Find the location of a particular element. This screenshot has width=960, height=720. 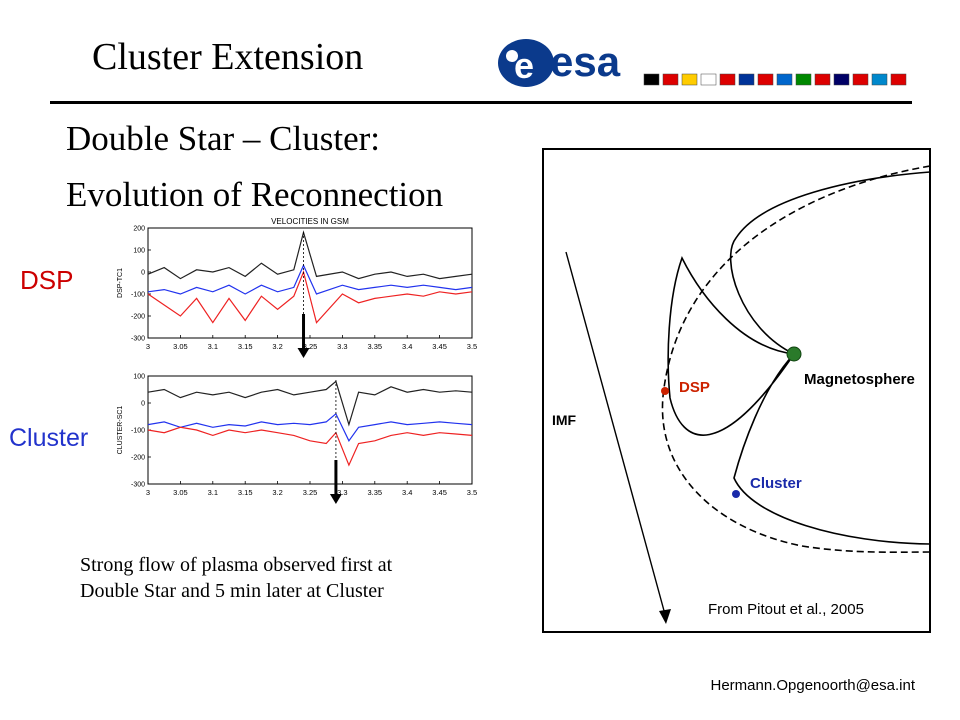

subtitle-line-2: Evolution of Reconnection is located at coordinates (255, 194).